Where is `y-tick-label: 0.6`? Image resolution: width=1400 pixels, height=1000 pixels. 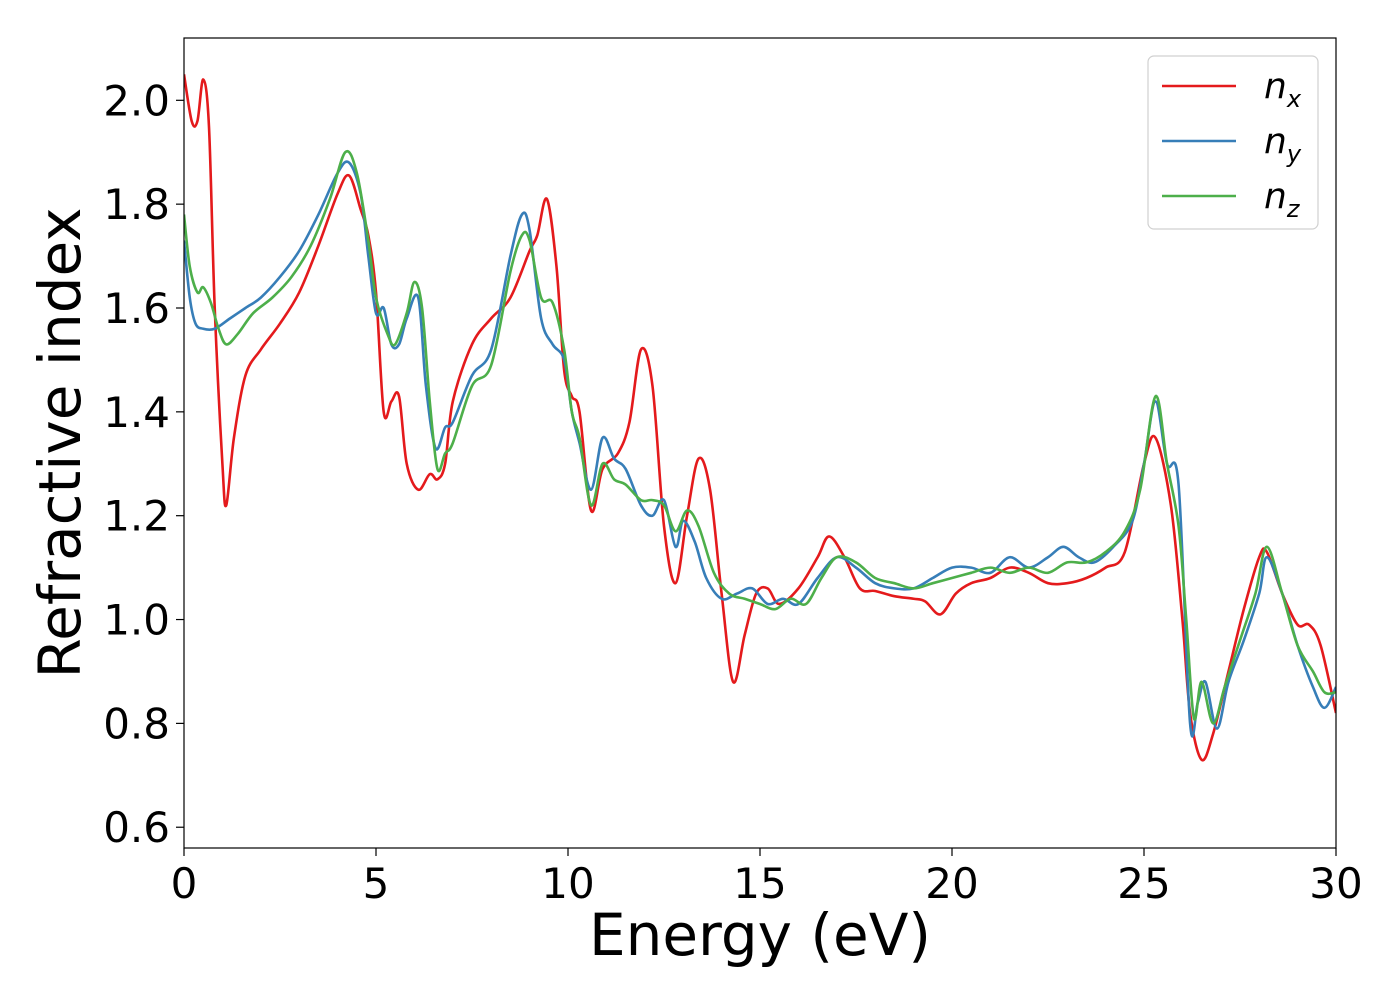
y-tick-label: 0.6 is located at coordinates (136, 827).